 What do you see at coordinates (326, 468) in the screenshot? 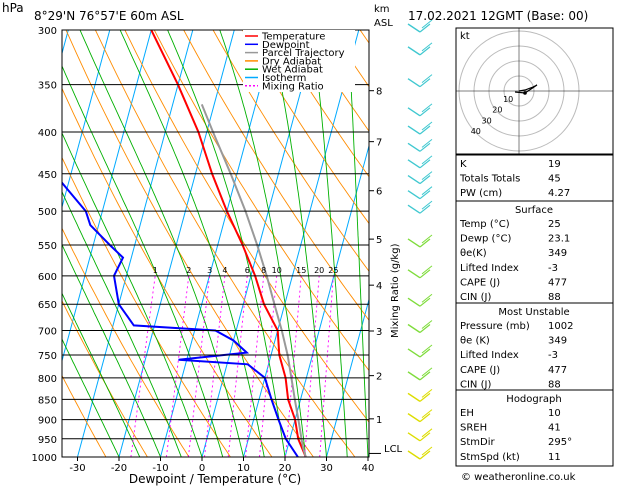
I see `temp-tick-label: 30` at bounding box center [326, 468].